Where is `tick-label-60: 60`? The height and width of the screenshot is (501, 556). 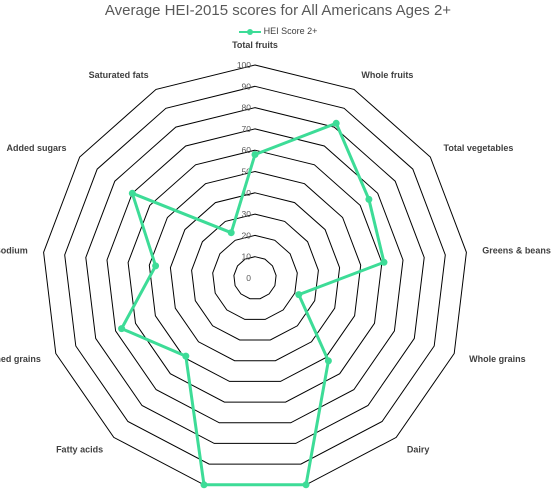
tick-label-60: 60 is located at coordinates (247, 150).